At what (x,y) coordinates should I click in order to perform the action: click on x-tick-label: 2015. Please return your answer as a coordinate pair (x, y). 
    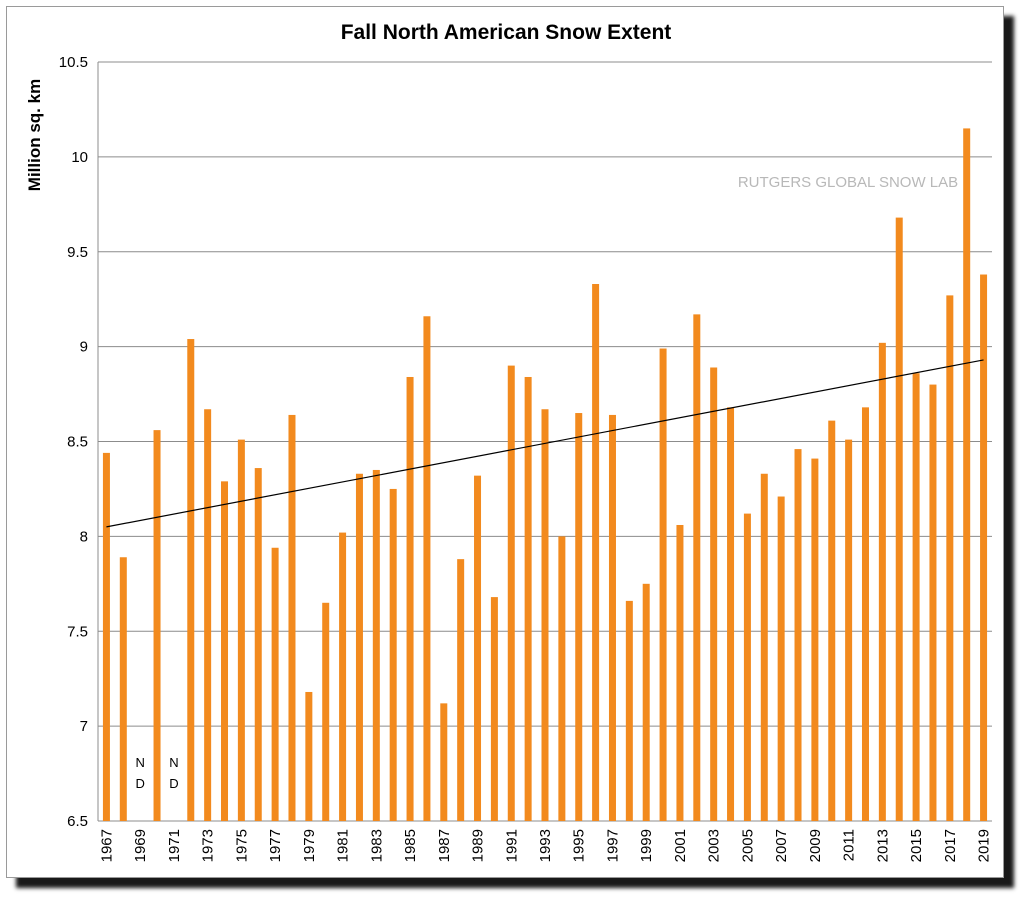
    Looking at the image, I should click on (916, 845).